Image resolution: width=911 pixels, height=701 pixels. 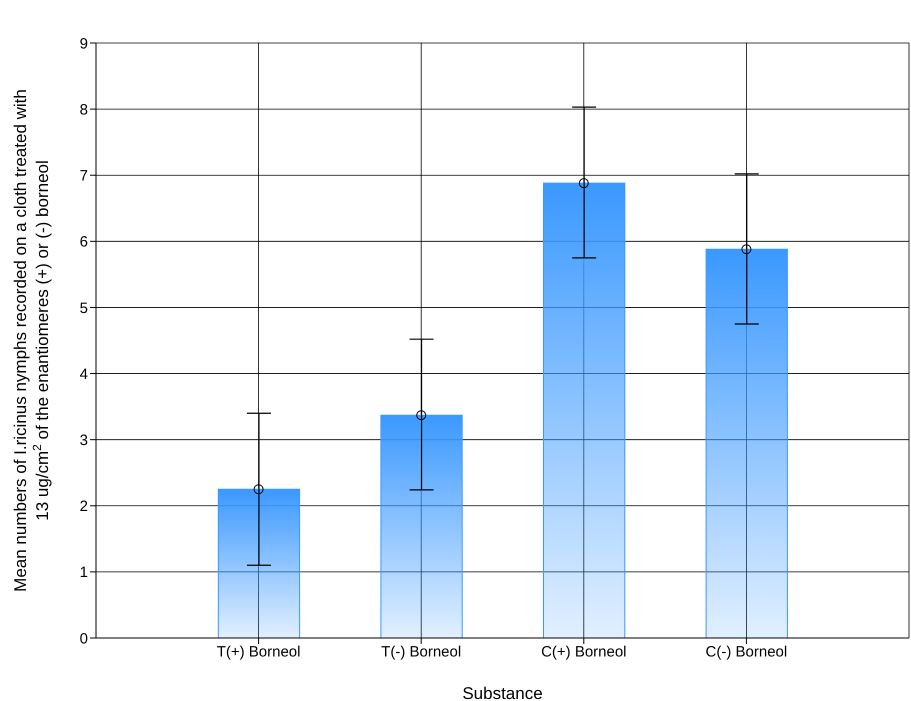 What do you see at coordinates (84, 374) in the screenshot?
I see `y-tick-label: 4` at bounding box center [84, 374].